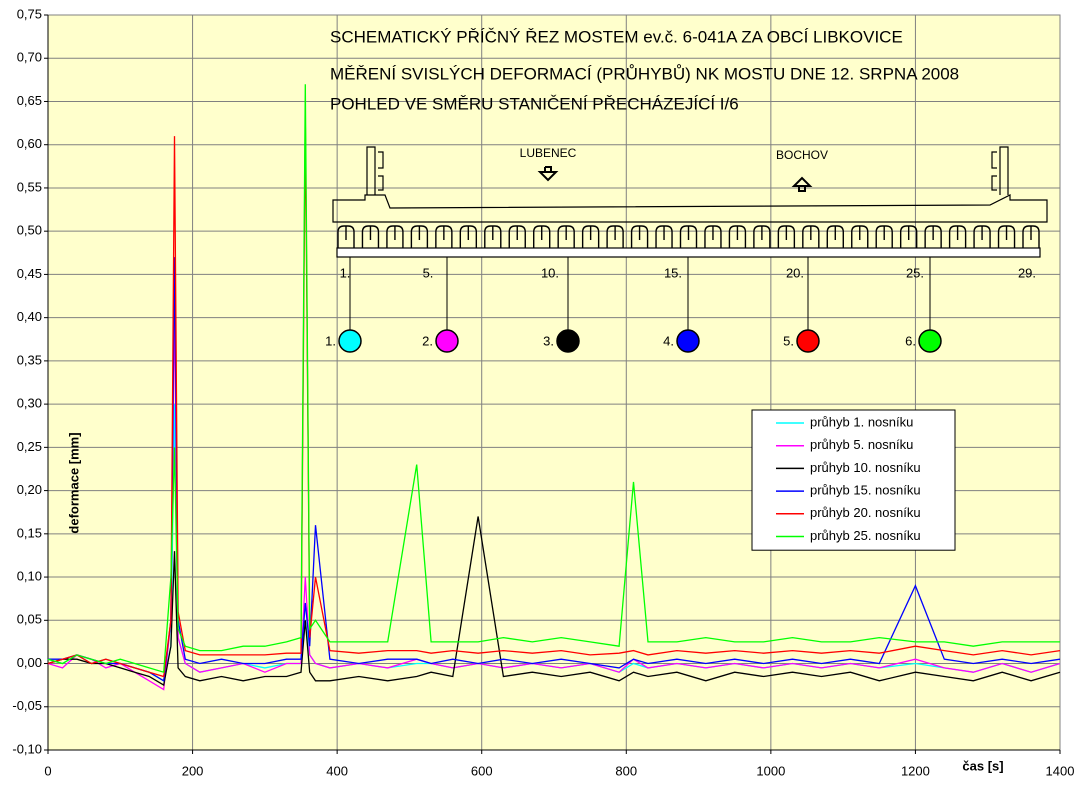  What do you see at coordinates (27, 705) in the screenshot?
I see `y-tick-label: -0,05` at bounding box center [27, 705].